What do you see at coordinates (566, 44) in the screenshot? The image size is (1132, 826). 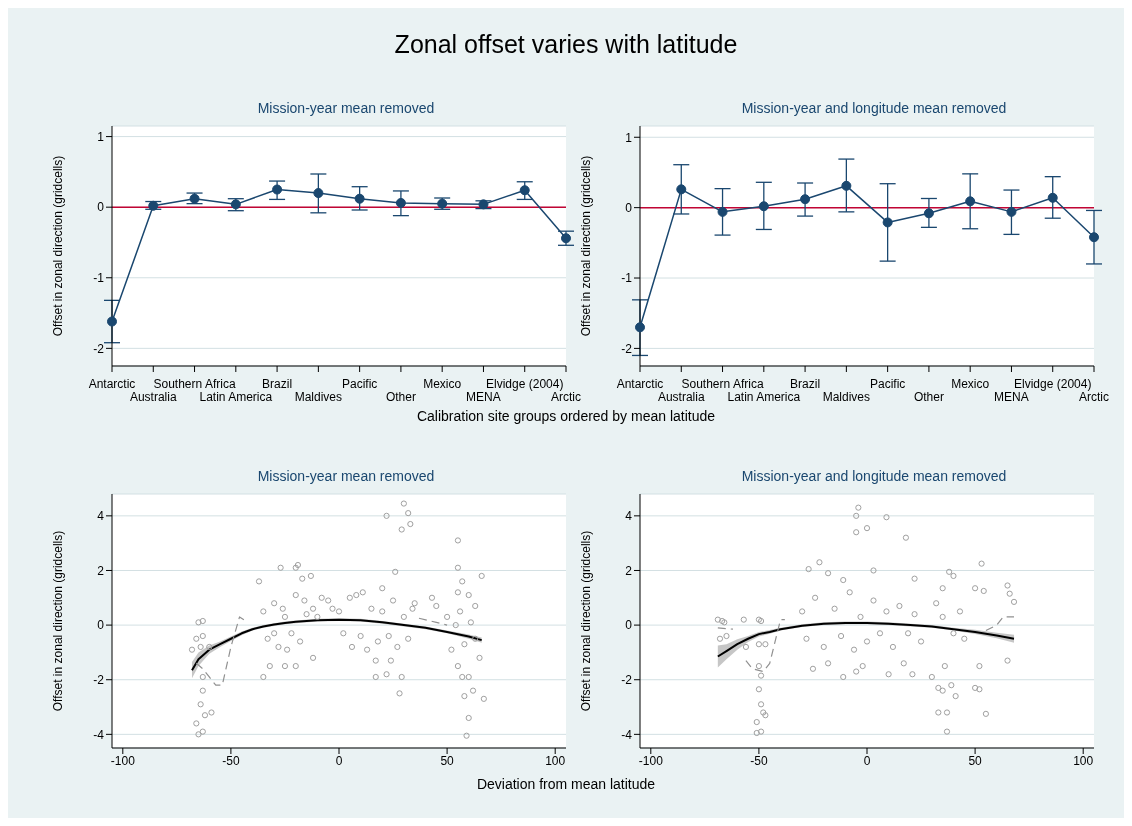 I see `text: Zonal offset varies with latitude` at bounding box center [566, 44].